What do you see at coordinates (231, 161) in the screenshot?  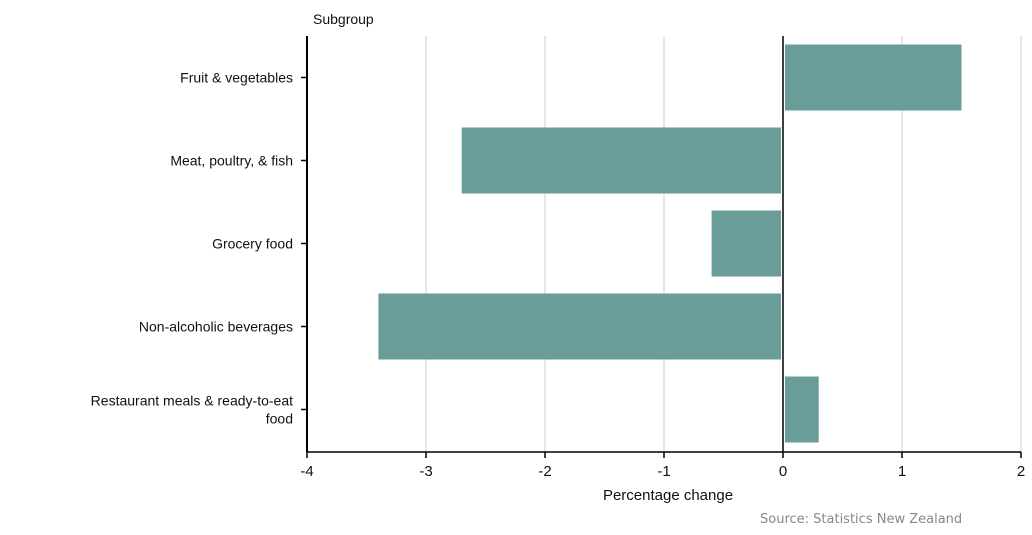 I see `category-label: Meat, poultry, & fish` at bounding box center [231, 161].